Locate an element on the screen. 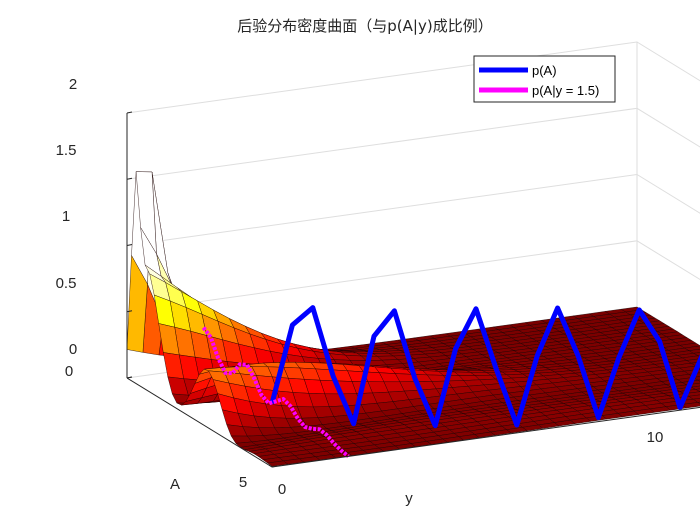  z-tick-label: 1 is located at coordinates (66, 216).